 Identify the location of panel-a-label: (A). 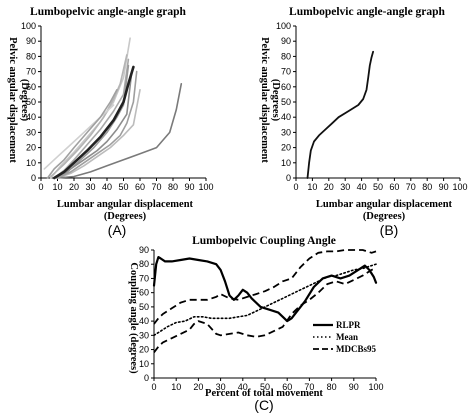
(117, 230).